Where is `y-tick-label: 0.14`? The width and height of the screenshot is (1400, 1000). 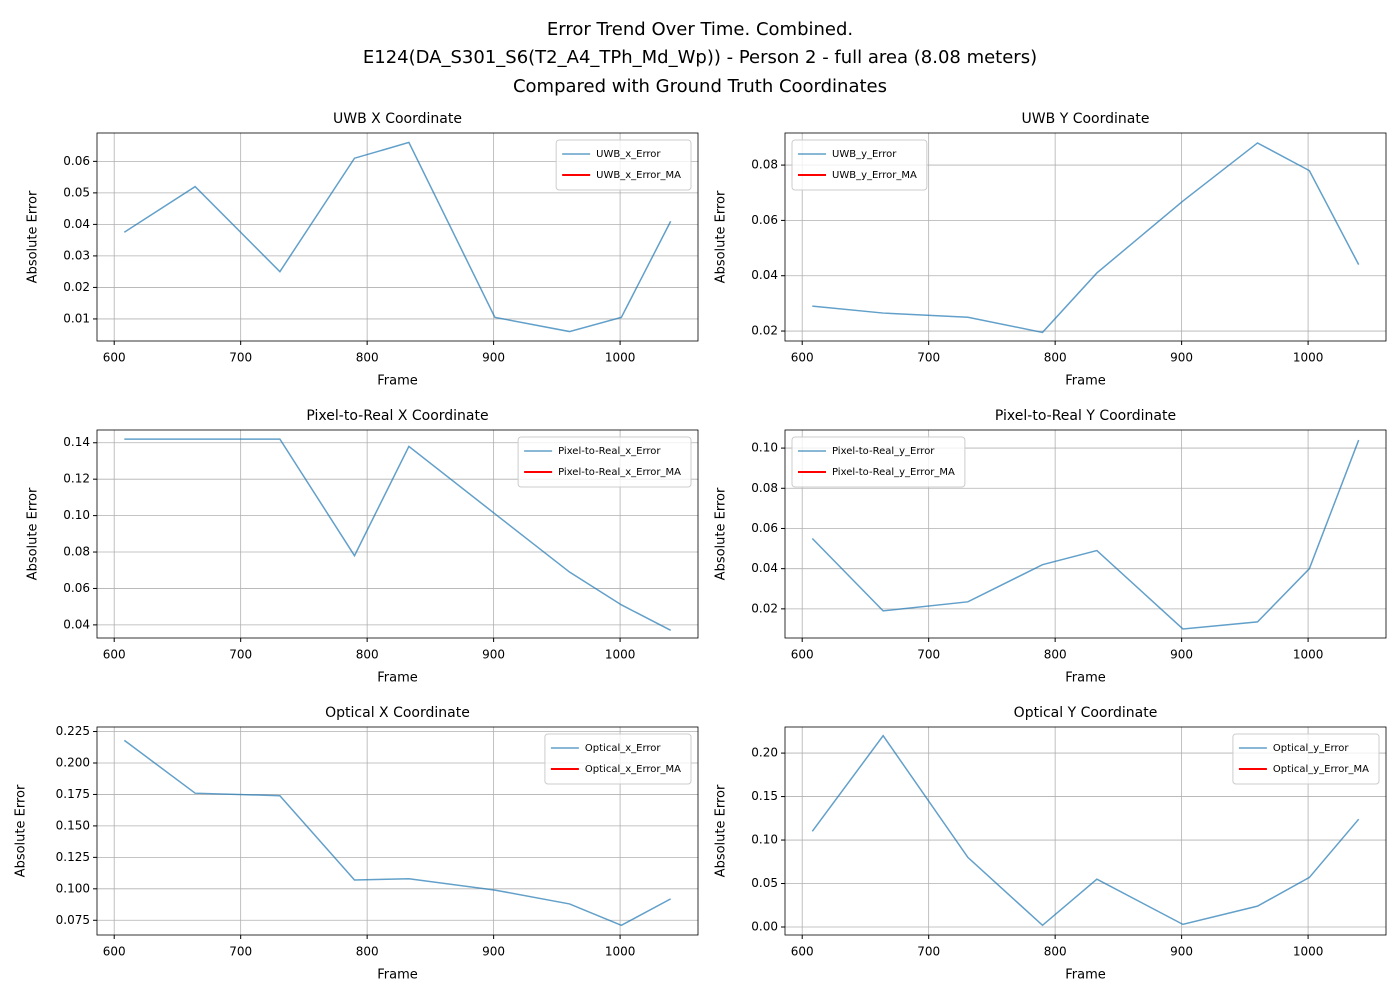
y-tick-label: 0.14 is located at coordinates (76, 442).